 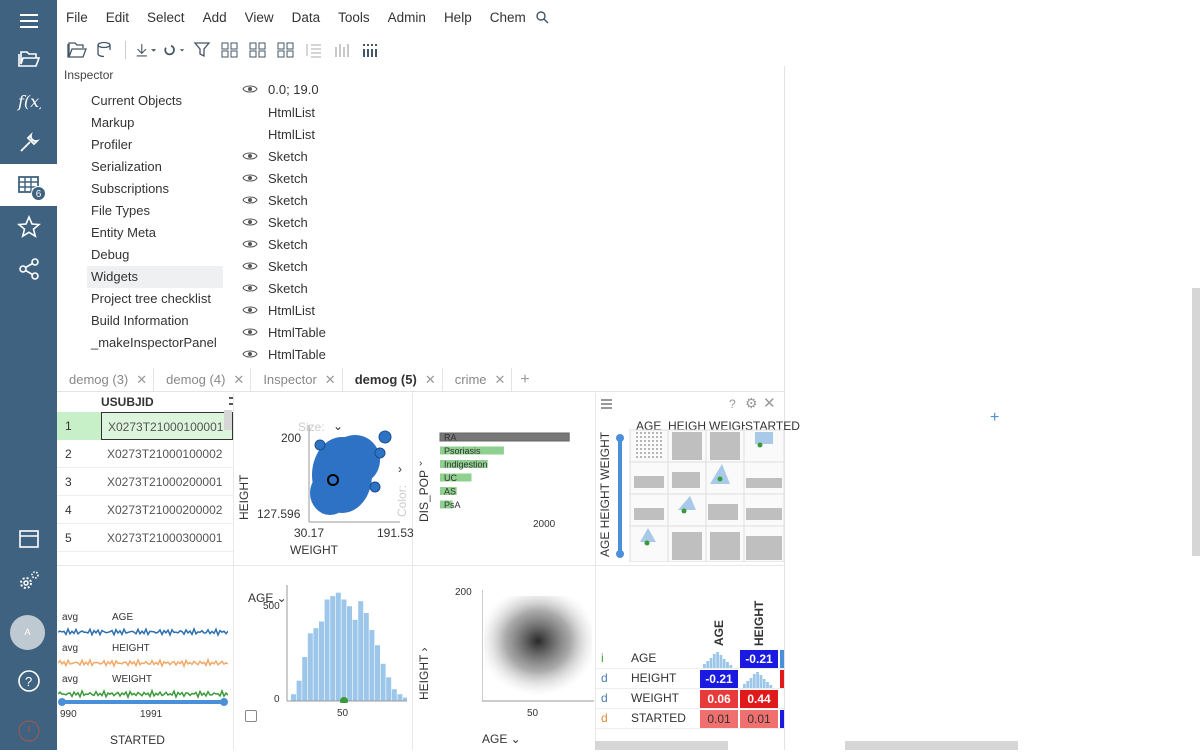 What do you see at coordinates (110, 254) in the screenshot?
I see `inspector-item-debug: Debug` at bounding box center [110, 254].